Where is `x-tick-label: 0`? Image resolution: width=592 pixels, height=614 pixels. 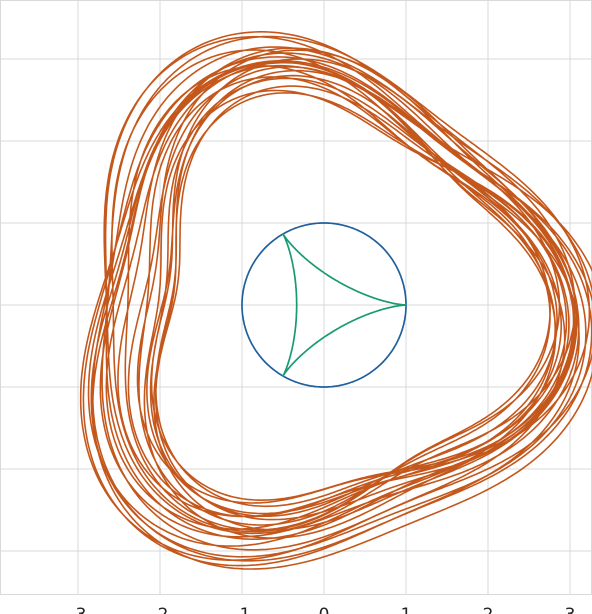
x-tick-label: 0 is located at coordinates (324, 609).